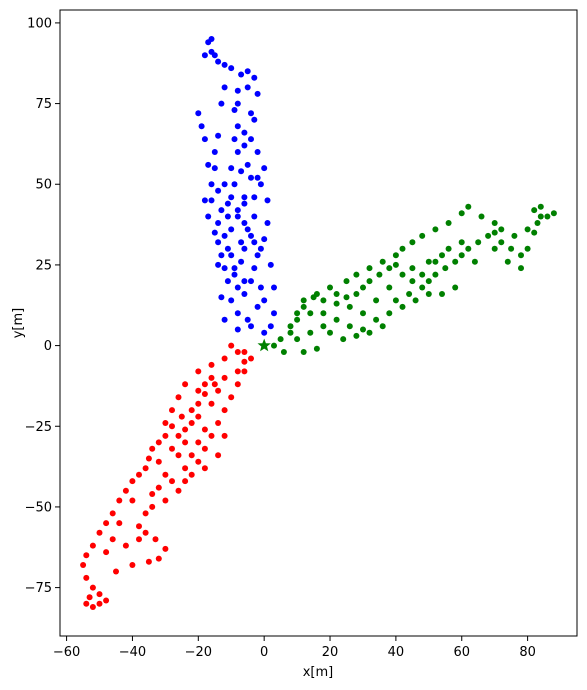 The height and width of the screenshot is (690, 587). What do you see at coordinates (198, 652) in the screenshot?
I see `x-tick-label: −20` at bounding box center [198, 652].